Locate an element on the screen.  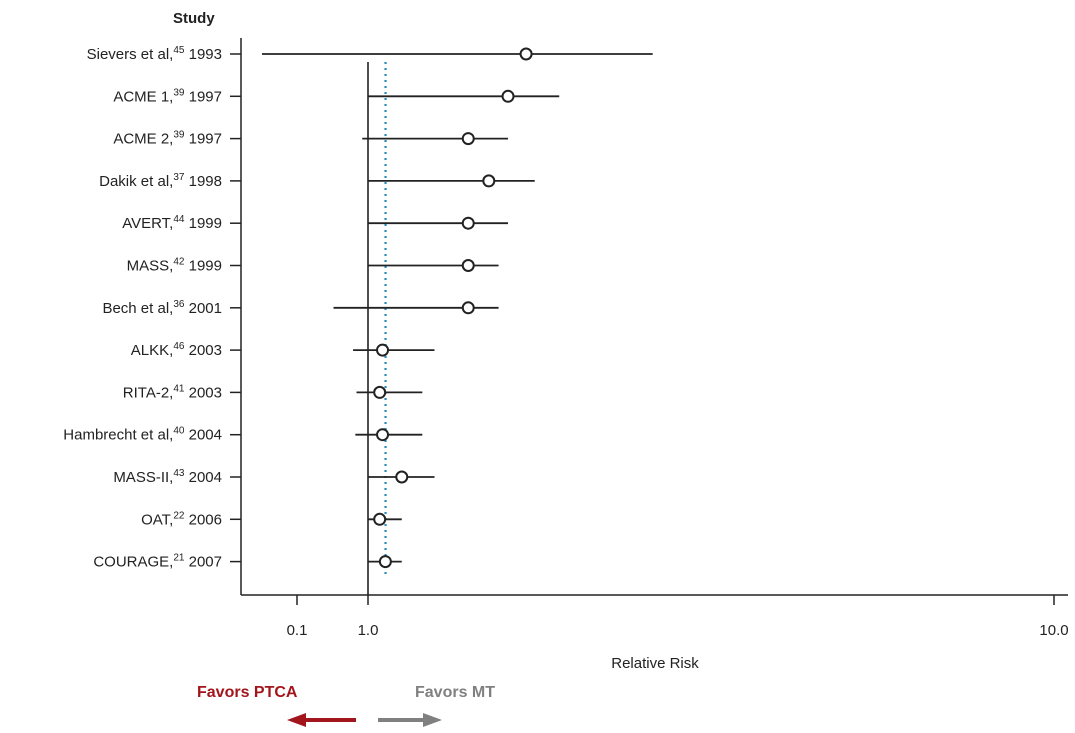
study-label: MASS-II,43 2004 is located at coordinates (167, 477).